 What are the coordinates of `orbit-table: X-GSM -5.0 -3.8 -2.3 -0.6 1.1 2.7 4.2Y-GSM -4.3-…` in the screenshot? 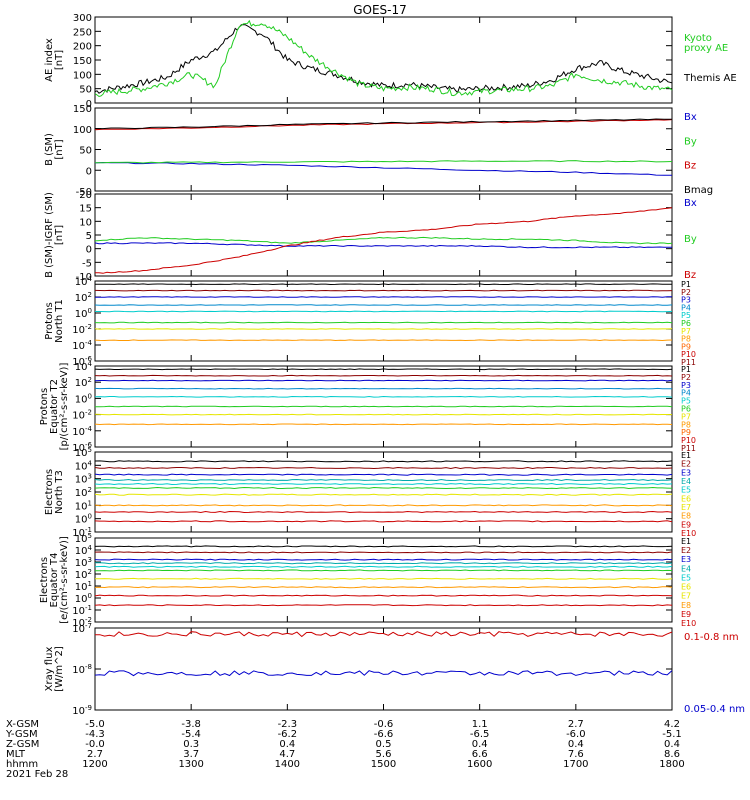 It's located at (345, 749).